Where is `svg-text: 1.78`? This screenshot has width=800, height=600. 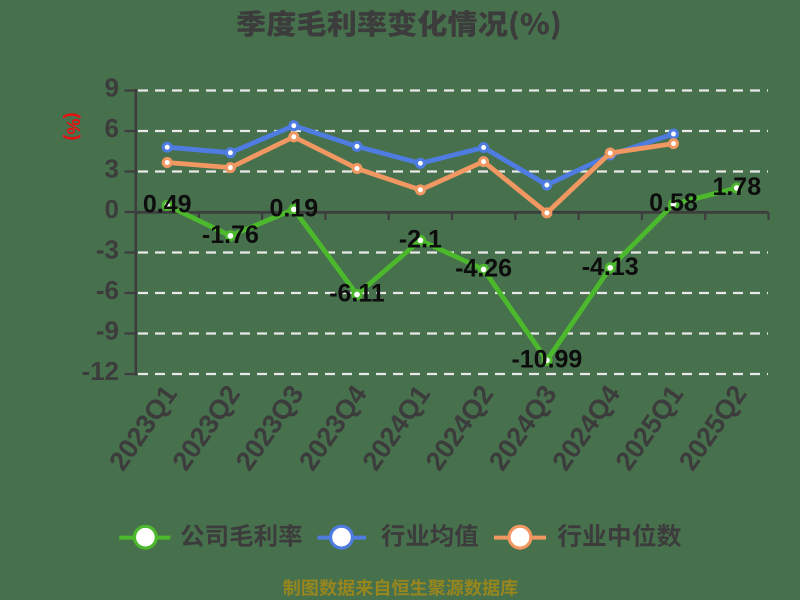 svg-text: 1.78 is located at coordinates (736, 187).